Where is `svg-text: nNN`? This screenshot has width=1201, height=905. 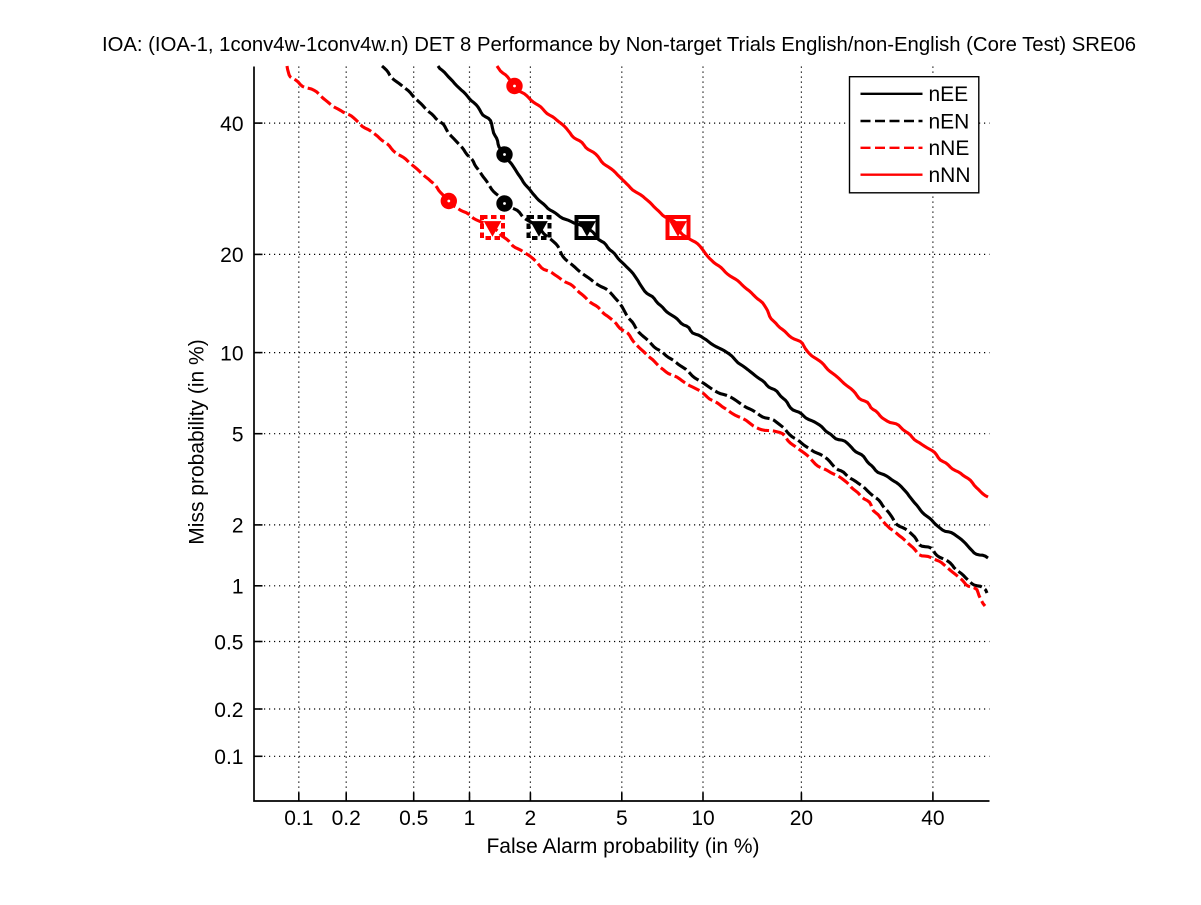
svg-text: nNN is located at coordinates (950, 175).